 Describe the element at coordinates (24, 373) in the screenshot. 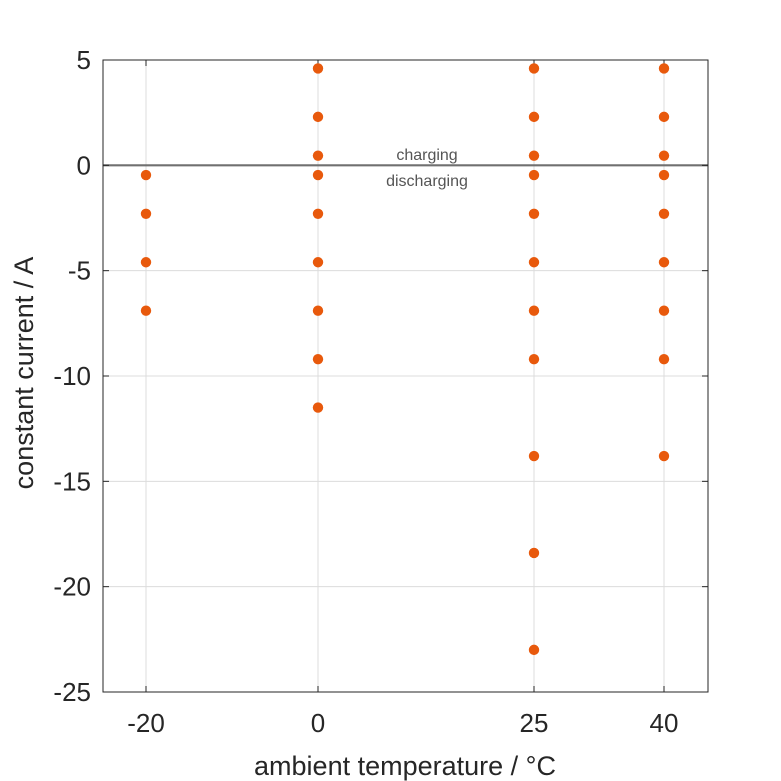

I see `y-axis-title: constant current / A` at that location.